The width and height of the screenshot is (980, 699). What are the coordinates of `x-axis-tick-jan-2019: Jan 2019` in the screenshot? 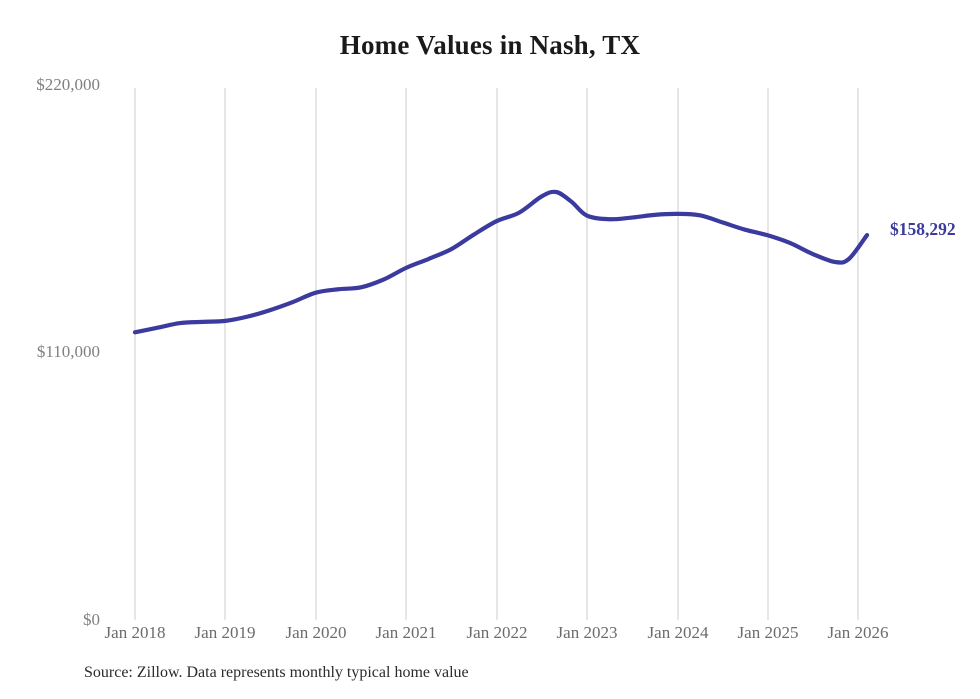 It's located at (225, 632).